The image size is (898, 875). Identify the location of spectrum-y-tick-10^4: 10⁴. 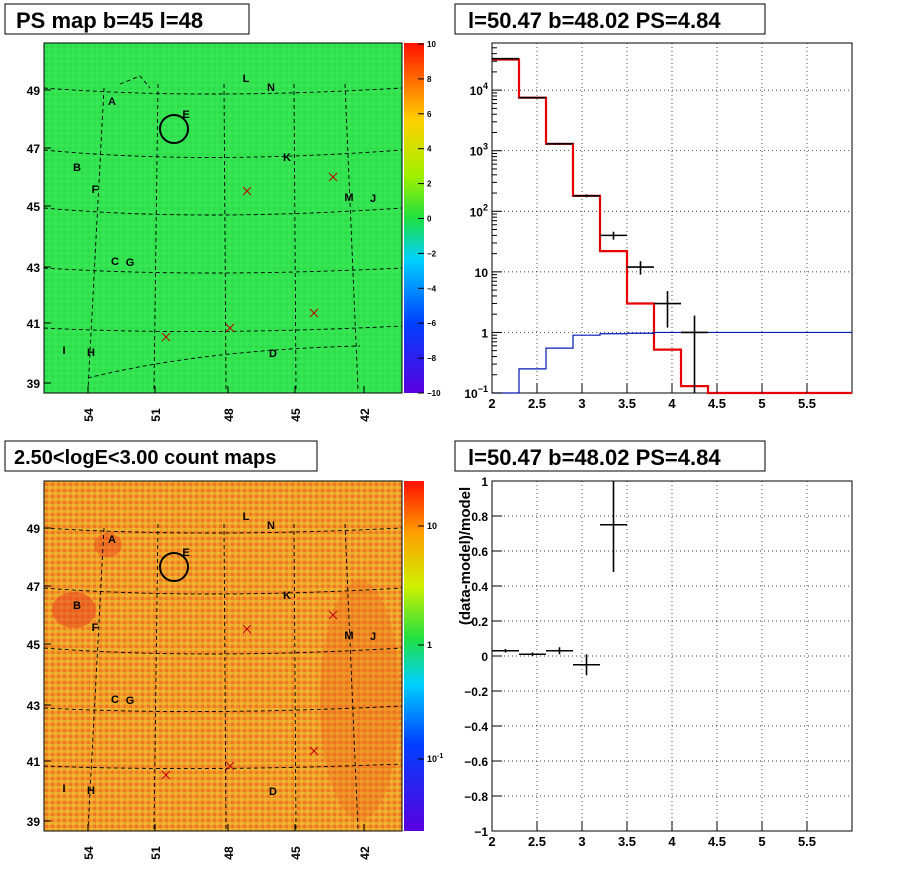
(479, 89).